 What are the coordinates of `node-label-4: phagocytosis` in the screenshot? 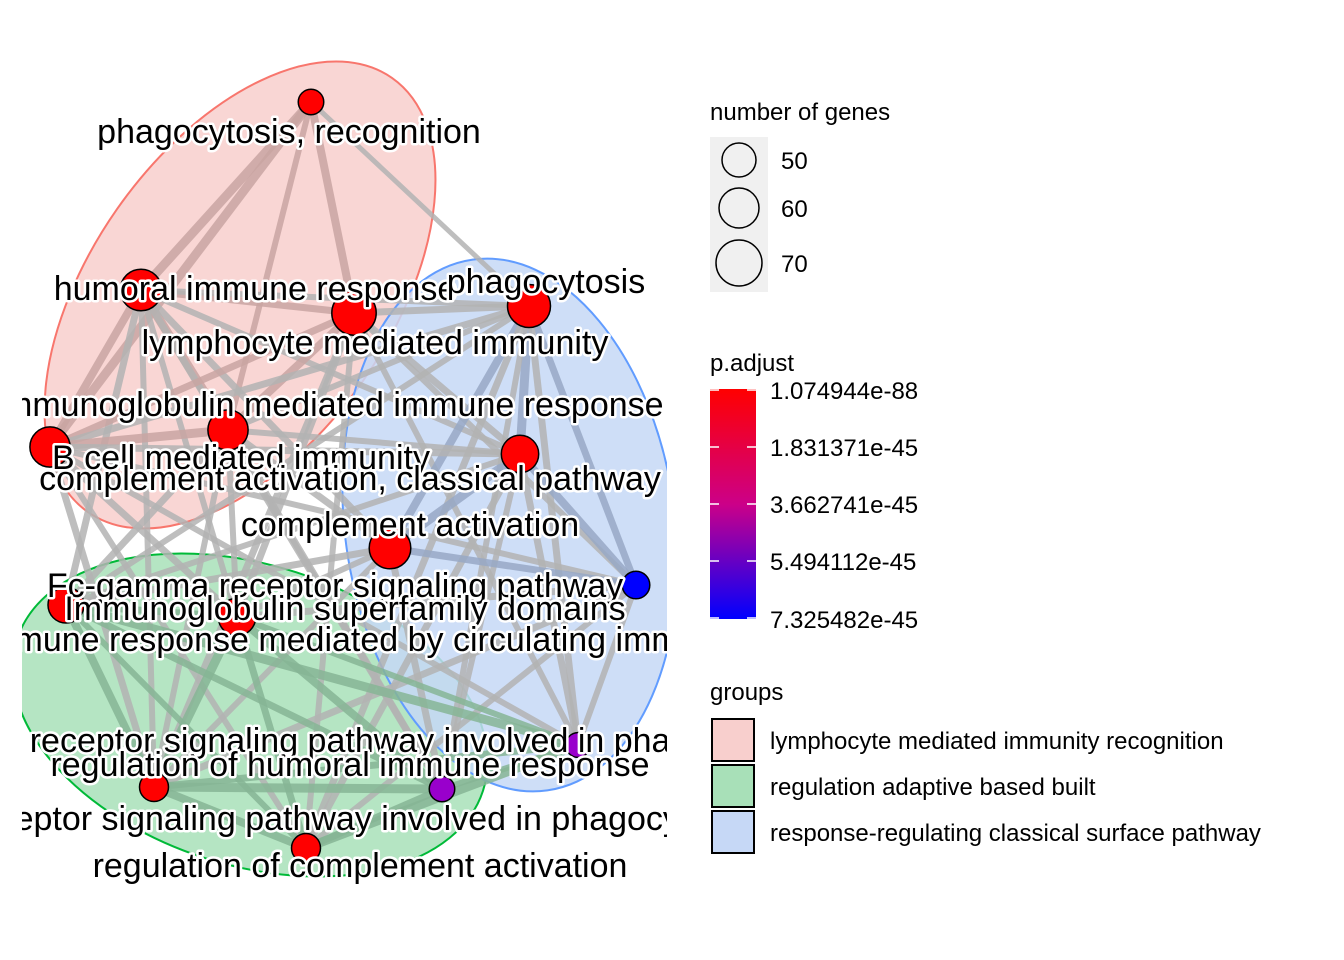 It's located at (546, 282).